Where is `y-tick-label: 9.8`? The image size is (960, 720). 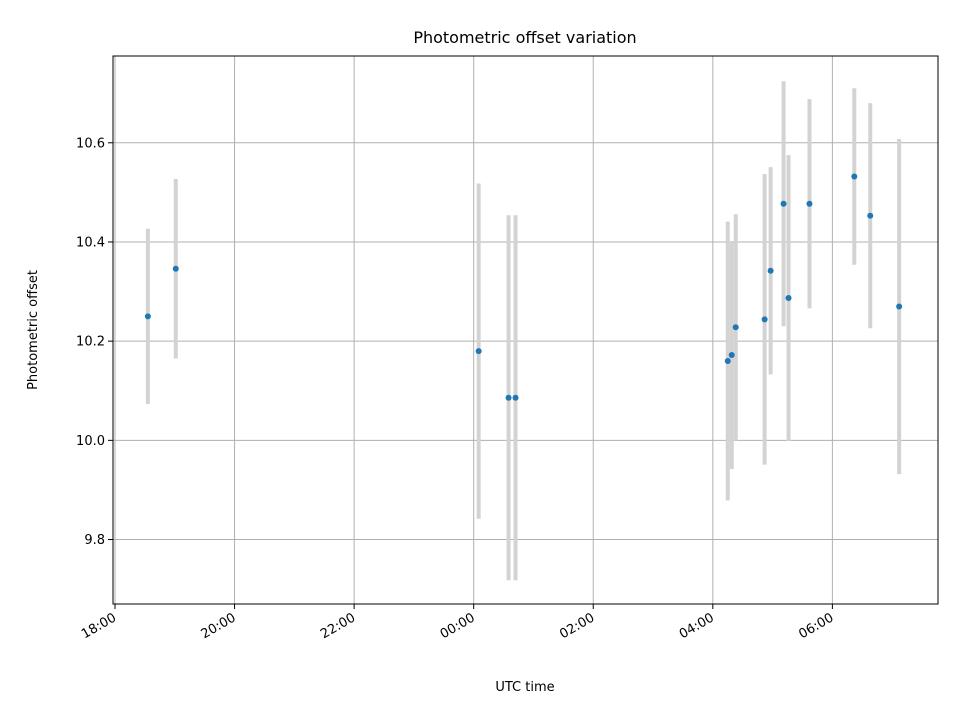
y-tick-label: 9.8 is located at coordinates (94, 540).